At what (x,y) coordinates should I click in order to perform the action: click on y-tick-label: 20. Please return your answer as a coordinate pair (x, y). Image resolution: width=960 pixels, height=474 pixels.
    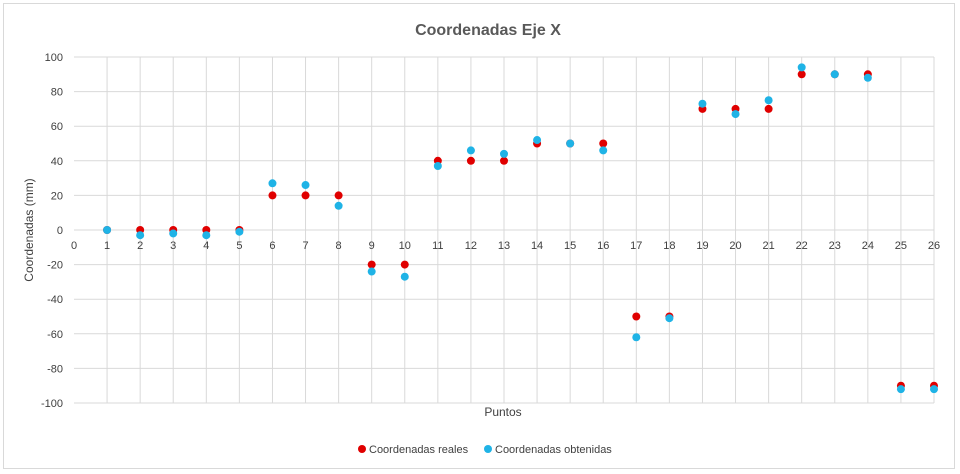
    Looking at the image, I should click on (57, 196).